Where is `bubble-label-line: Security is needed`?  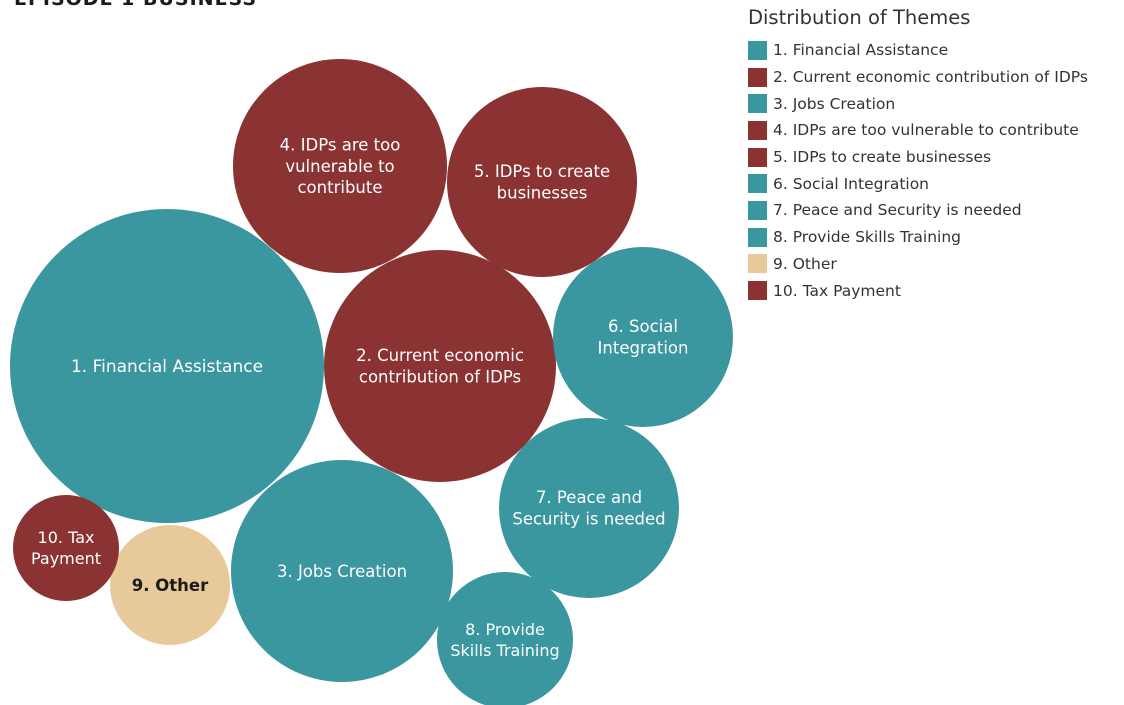
bubble-label-line: Security is needed is located at coordinates (588, 519).